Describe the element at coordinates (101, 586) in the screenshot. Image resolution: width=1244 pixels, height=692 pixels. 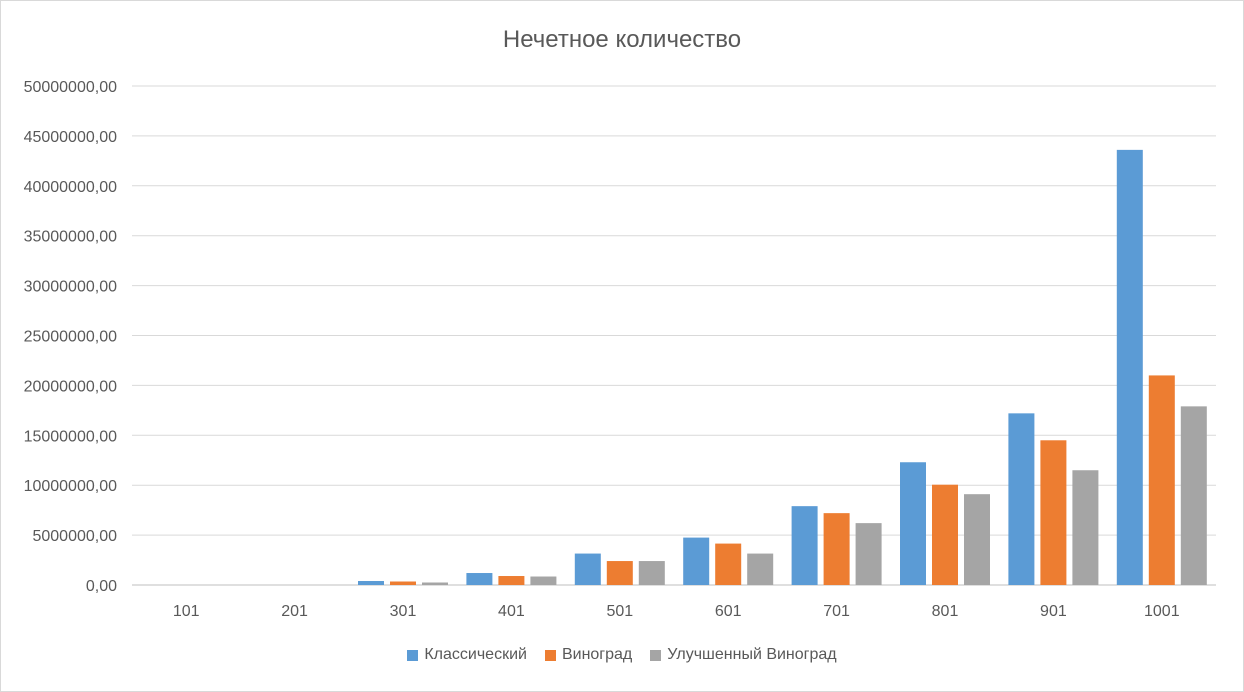
I see `y-tick-label: 0,00` at that location.